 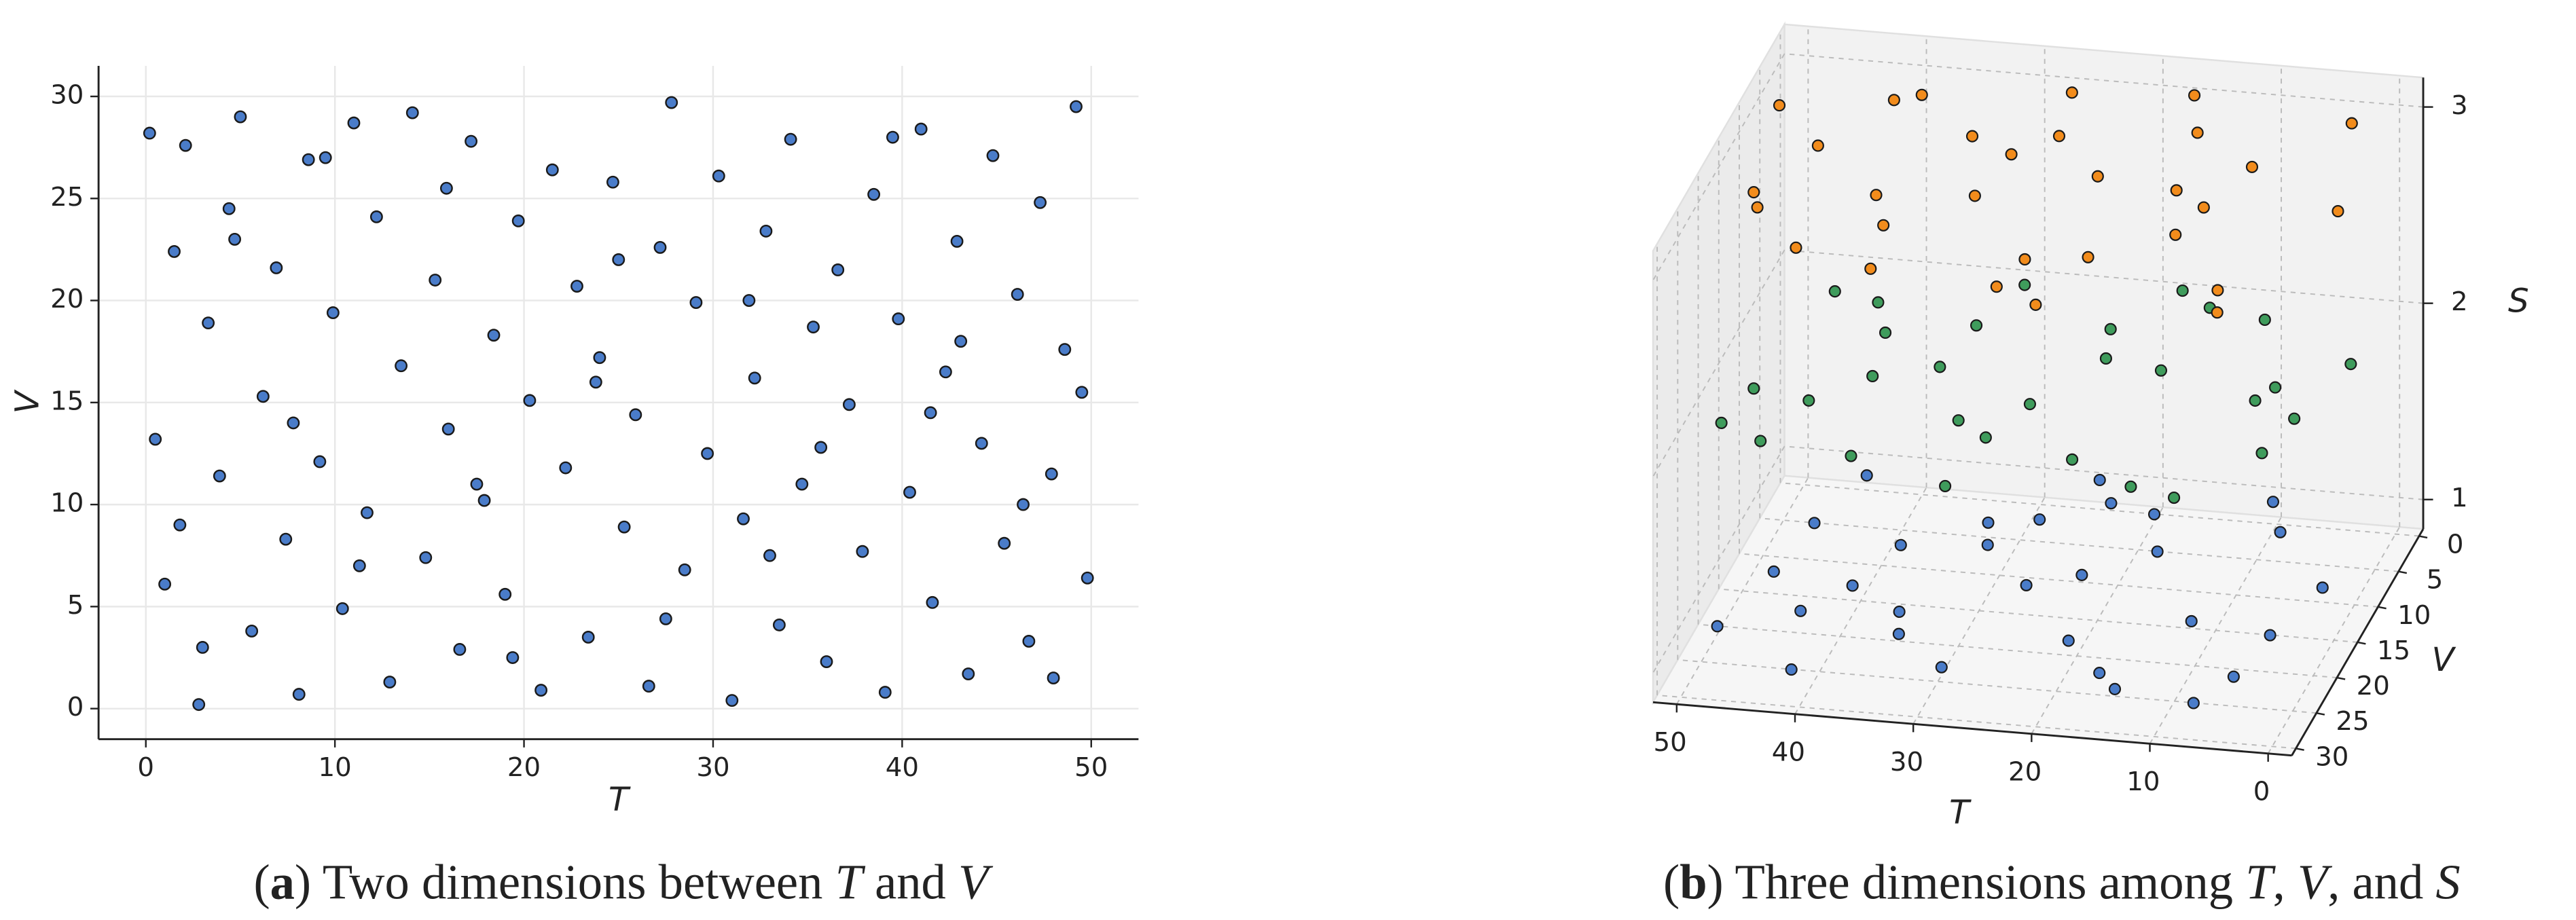 I want to click on y-tick-label: 10, so click(x=67, y=504).